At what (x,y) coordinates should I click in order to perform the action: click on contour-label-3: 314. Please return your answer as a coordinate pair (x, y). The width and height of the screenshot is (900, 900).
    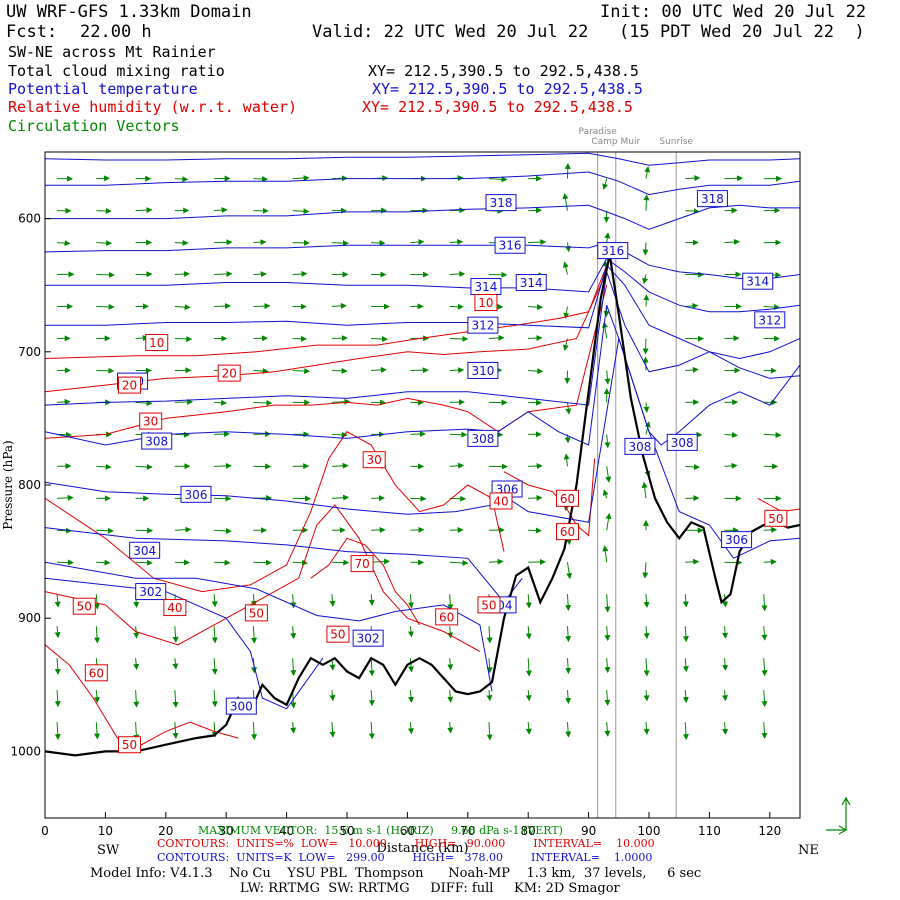
    Looking at the image, I should click on (531, 283).